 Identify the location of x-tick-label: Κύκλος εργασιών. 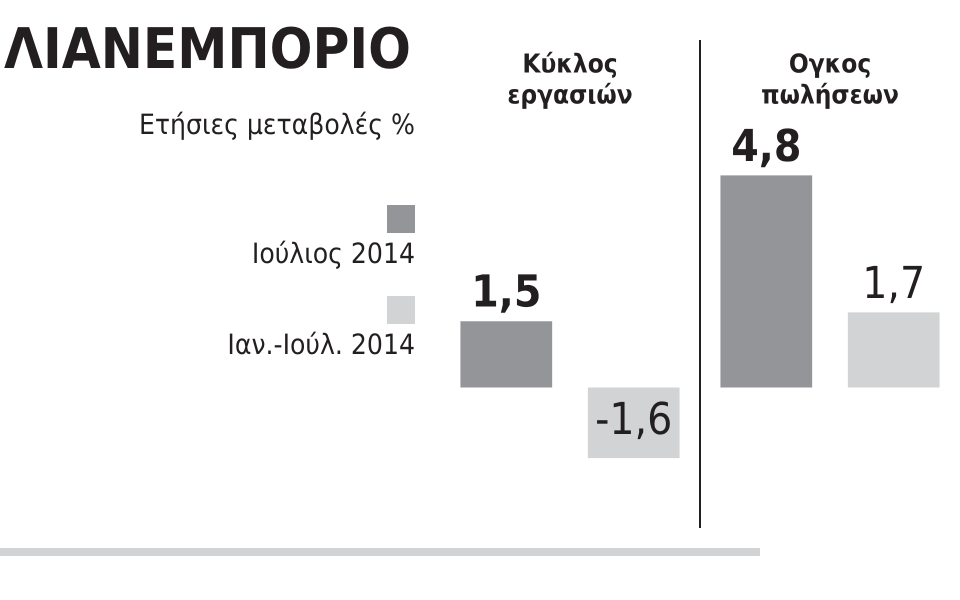
(570, 80).